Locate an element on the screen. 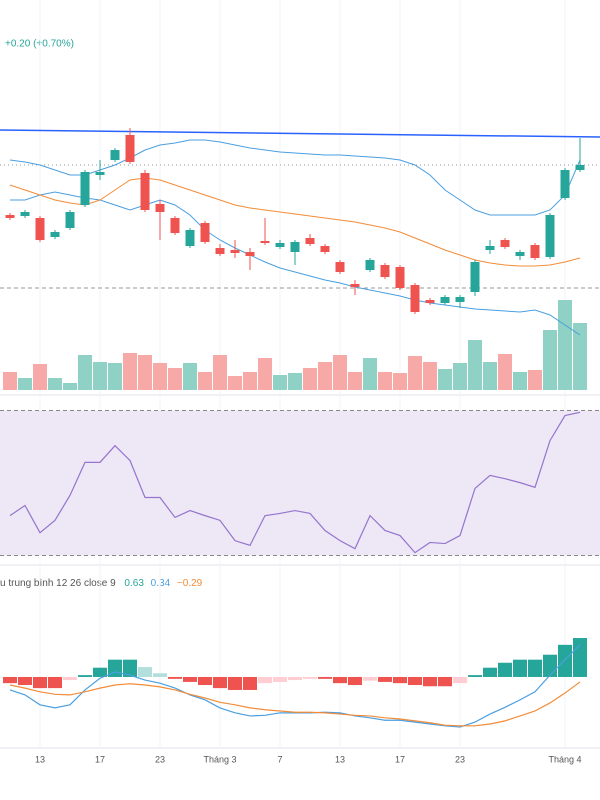  x-tick-label: Tháng 3 is located at coordinates (219, 759).